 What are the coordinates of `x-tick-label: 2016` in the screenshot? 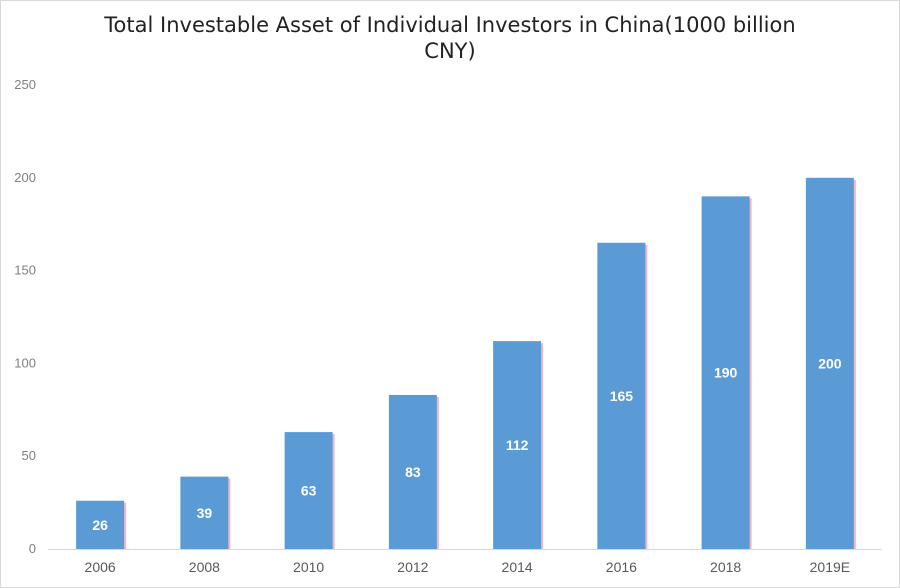 It's located at (621, 567).